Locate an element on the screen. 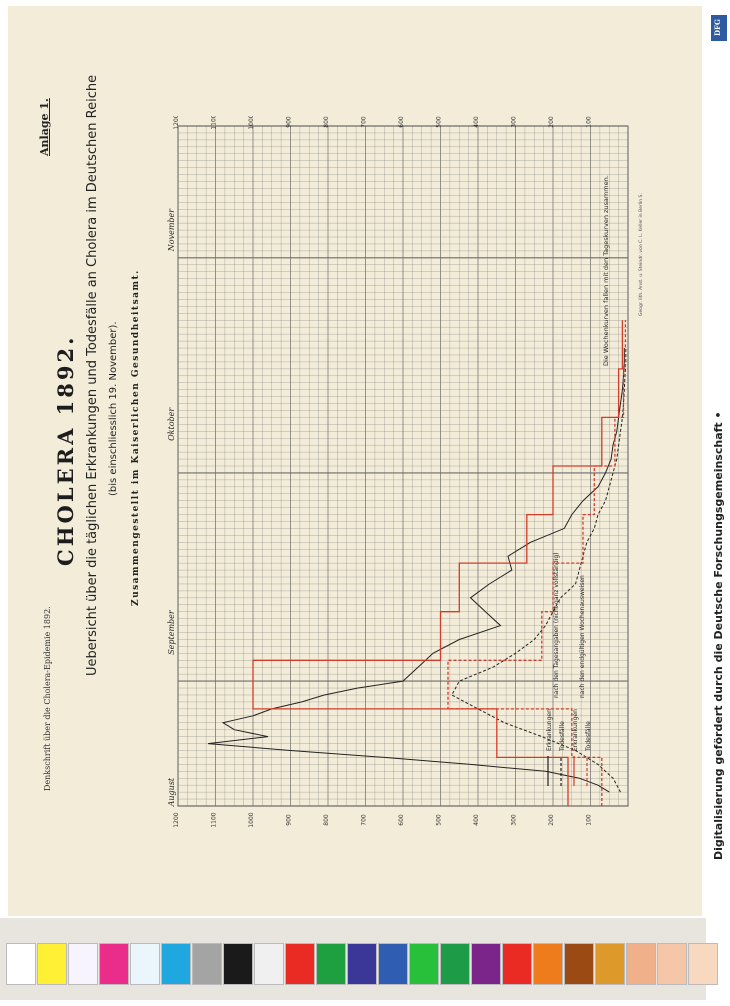  annex-label: Anlage 1. is located at coordinates (44, 127).